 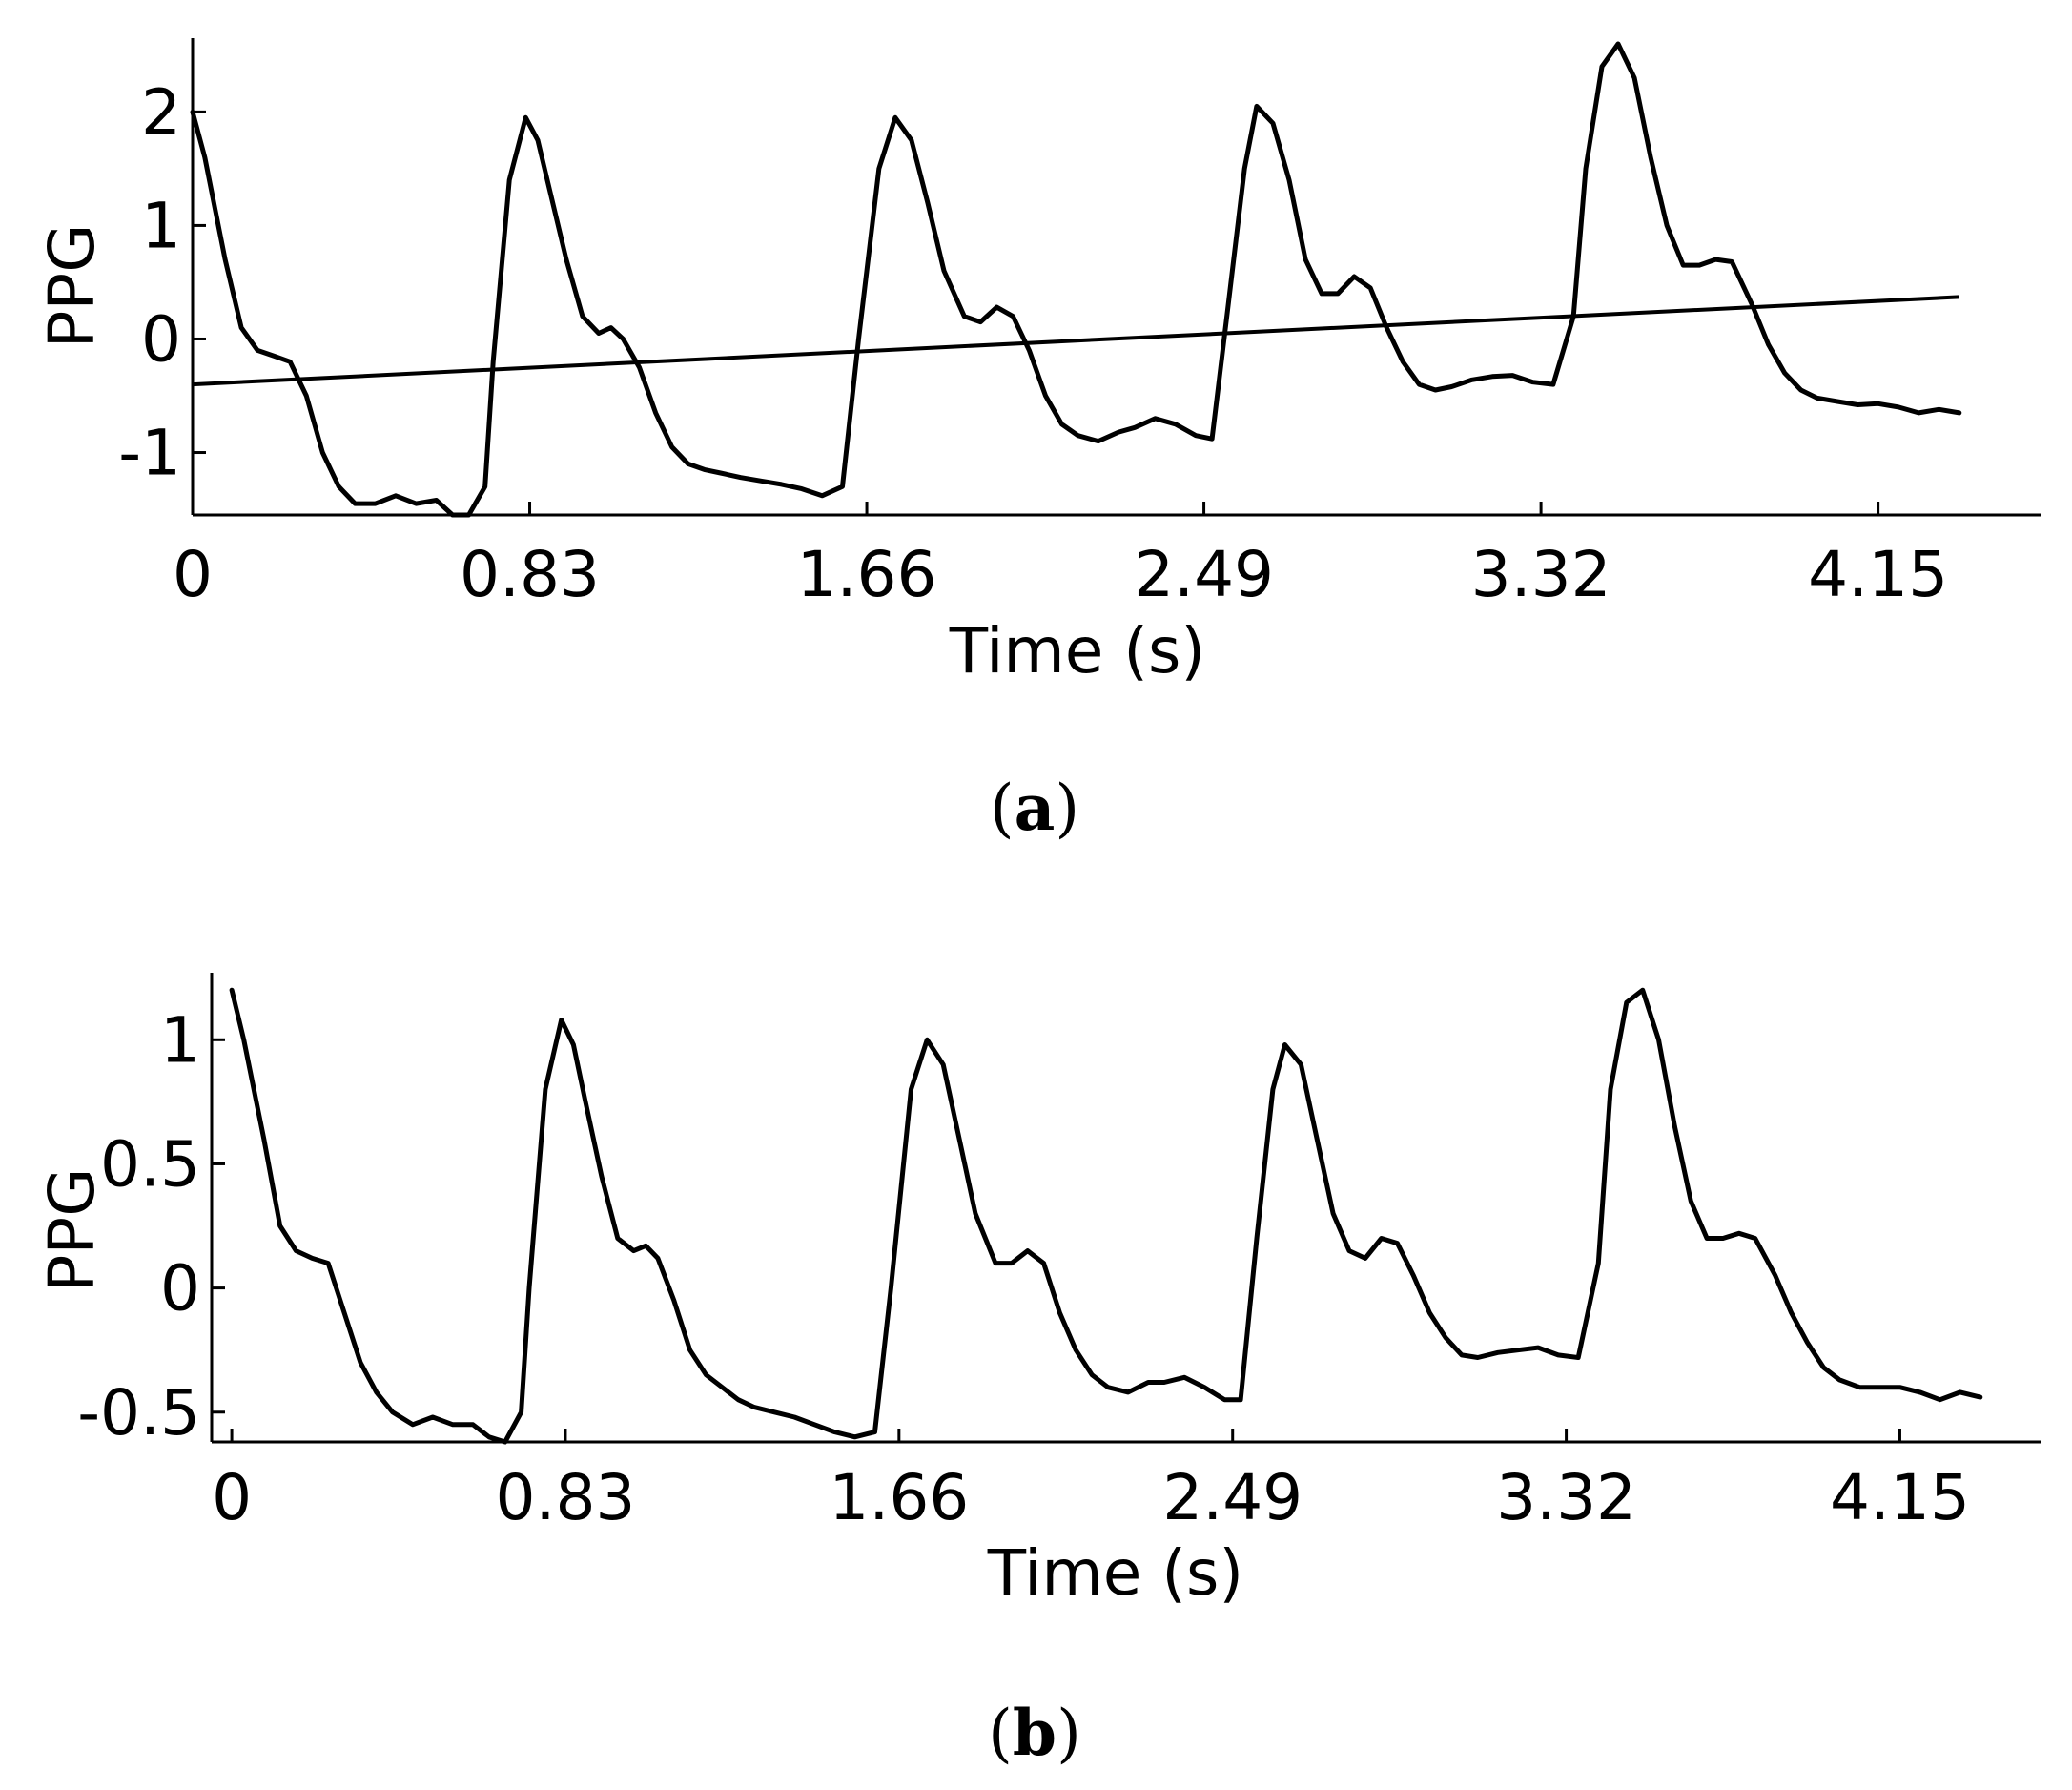 What do you see at coordinates (150, 453) in the screenshot?
I see `y-tick-label: -1` at bounding box center [150, 453].